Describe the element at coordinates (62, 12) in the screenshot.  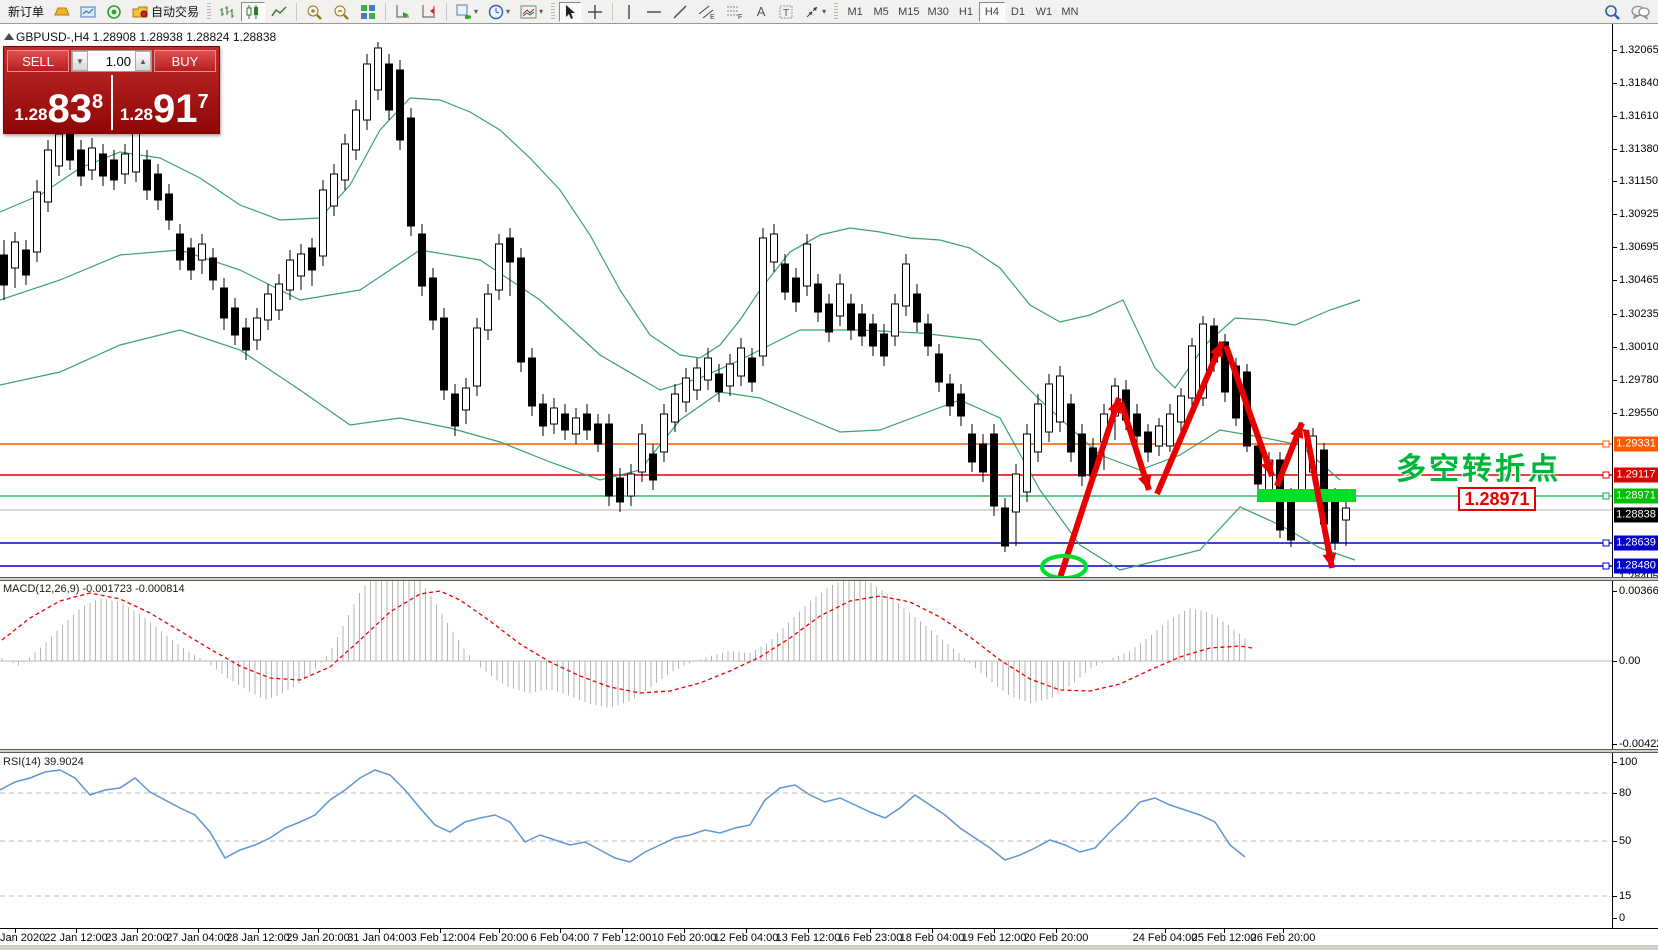
I see `gold-icon` at that location.